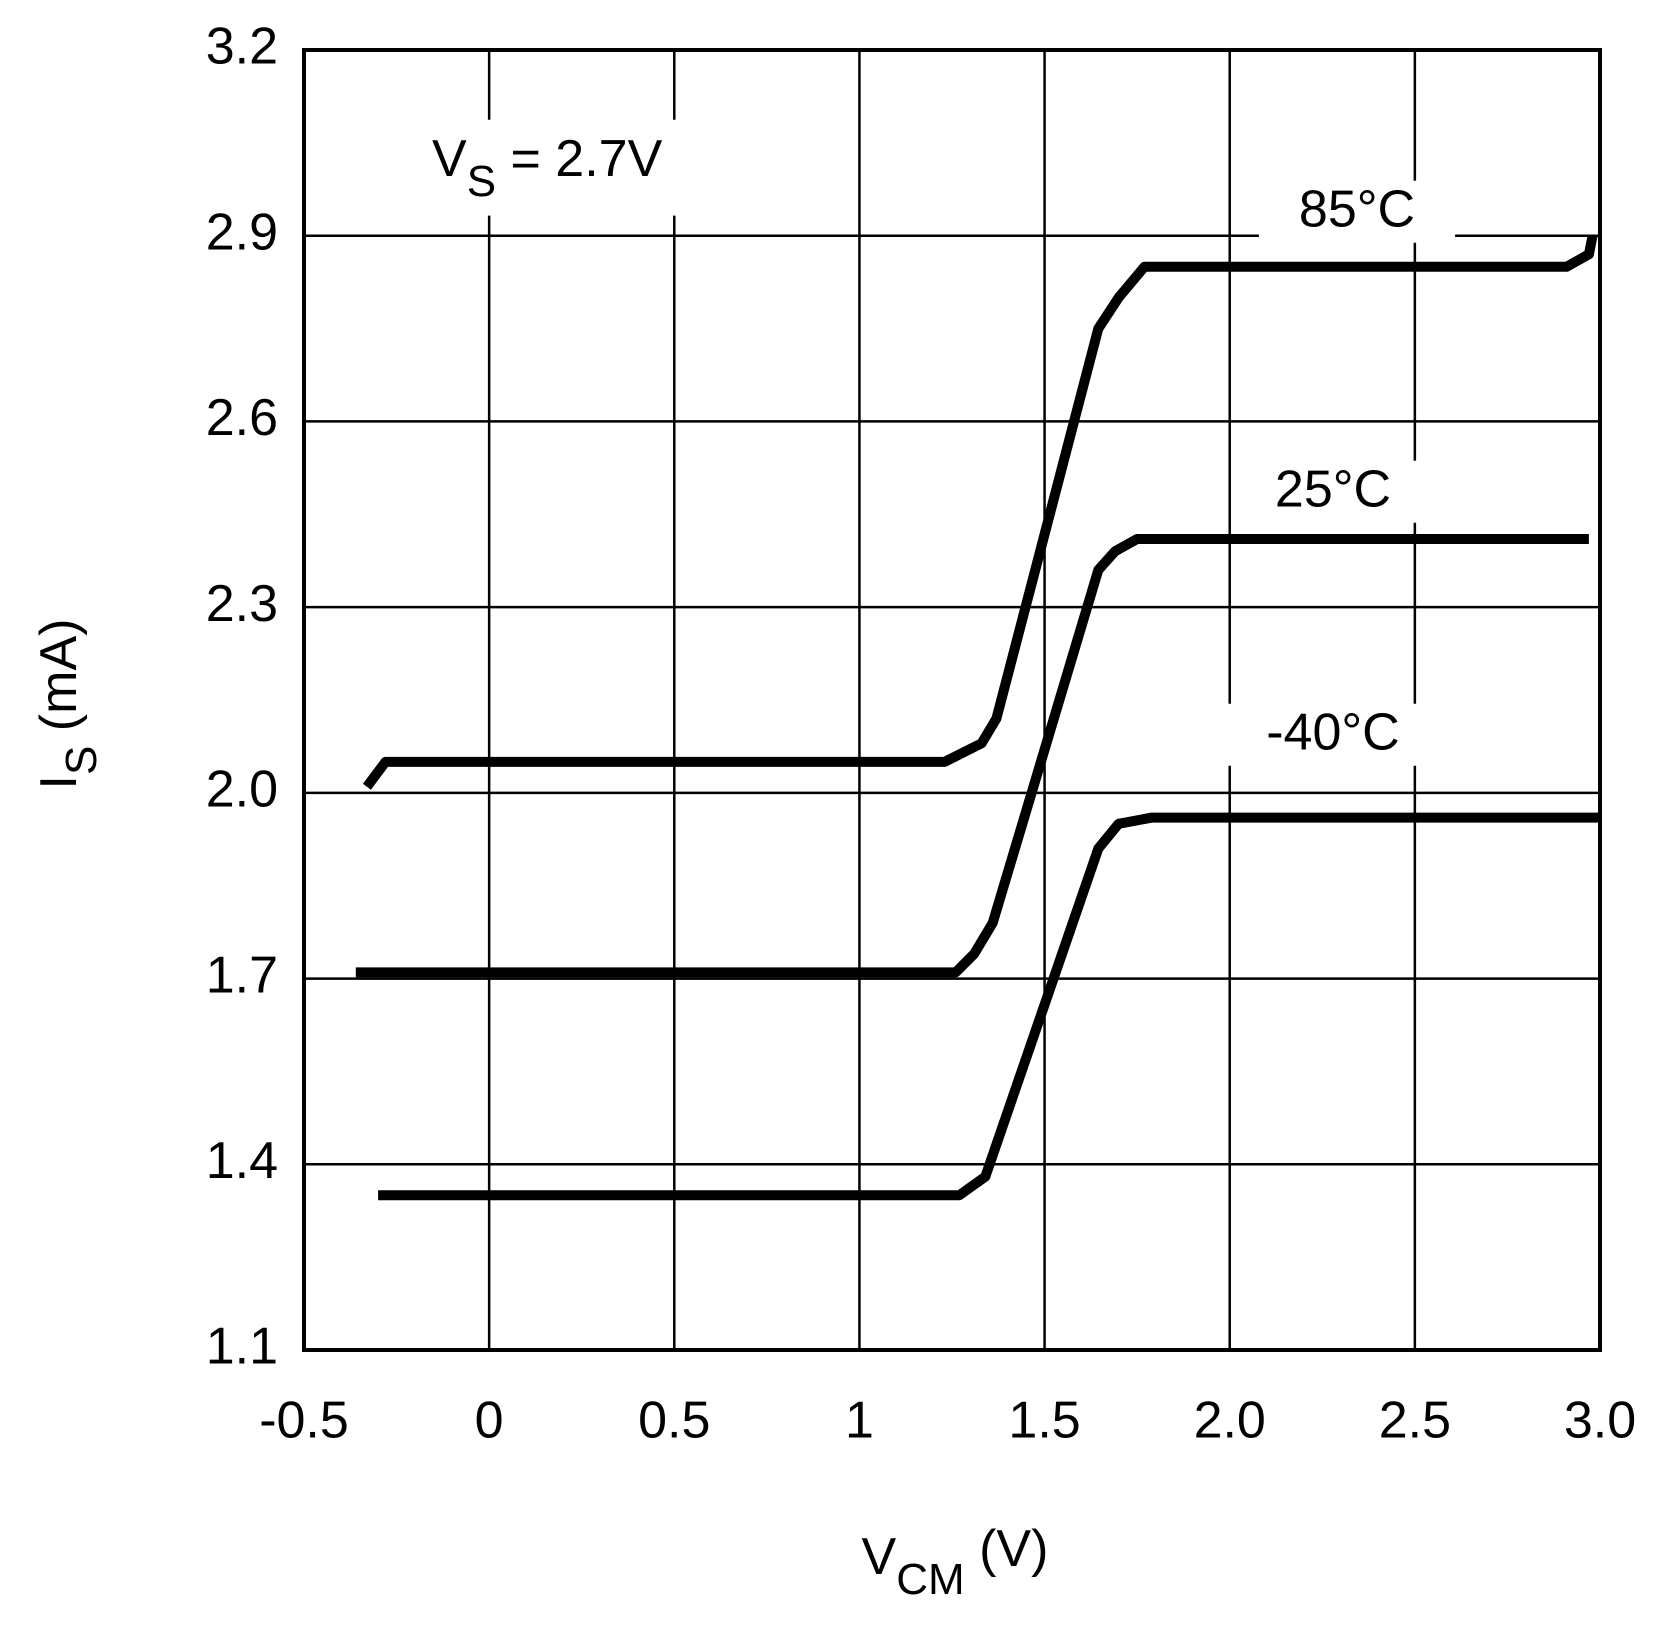 The image size is (1664, 1638). I want to click on y-axis-label: IS (mA), so click(68, 704).